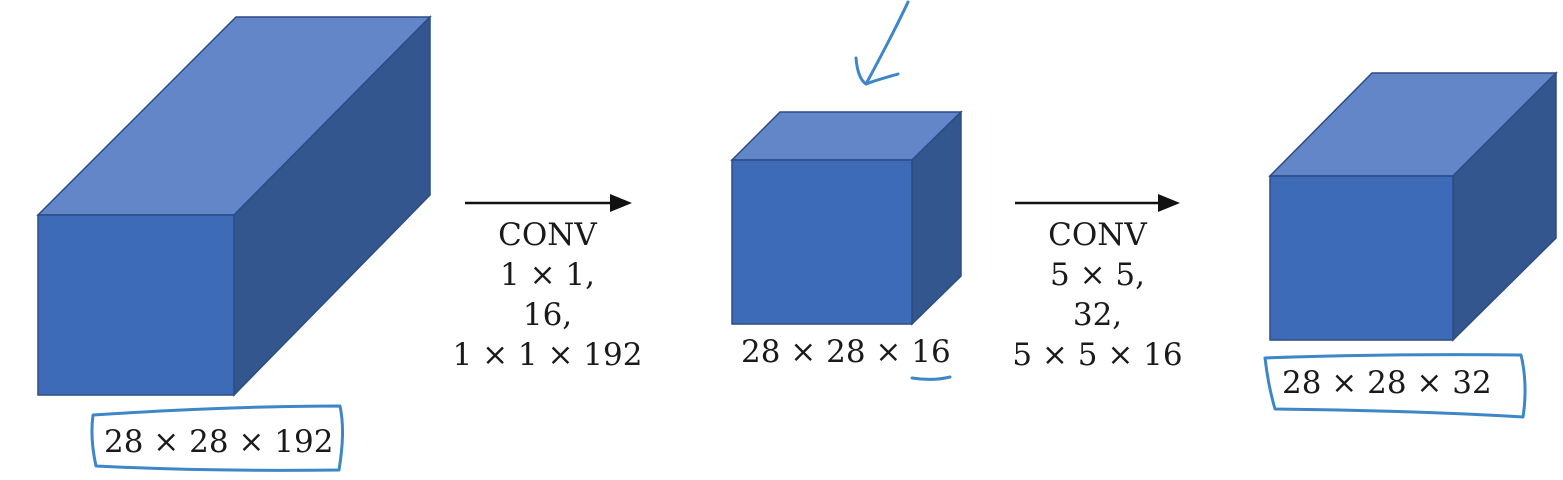 Image resolution: width=1563 pixels, height=480 pixels. I want to click on conv2-name: CONV, so click(1097, 235).